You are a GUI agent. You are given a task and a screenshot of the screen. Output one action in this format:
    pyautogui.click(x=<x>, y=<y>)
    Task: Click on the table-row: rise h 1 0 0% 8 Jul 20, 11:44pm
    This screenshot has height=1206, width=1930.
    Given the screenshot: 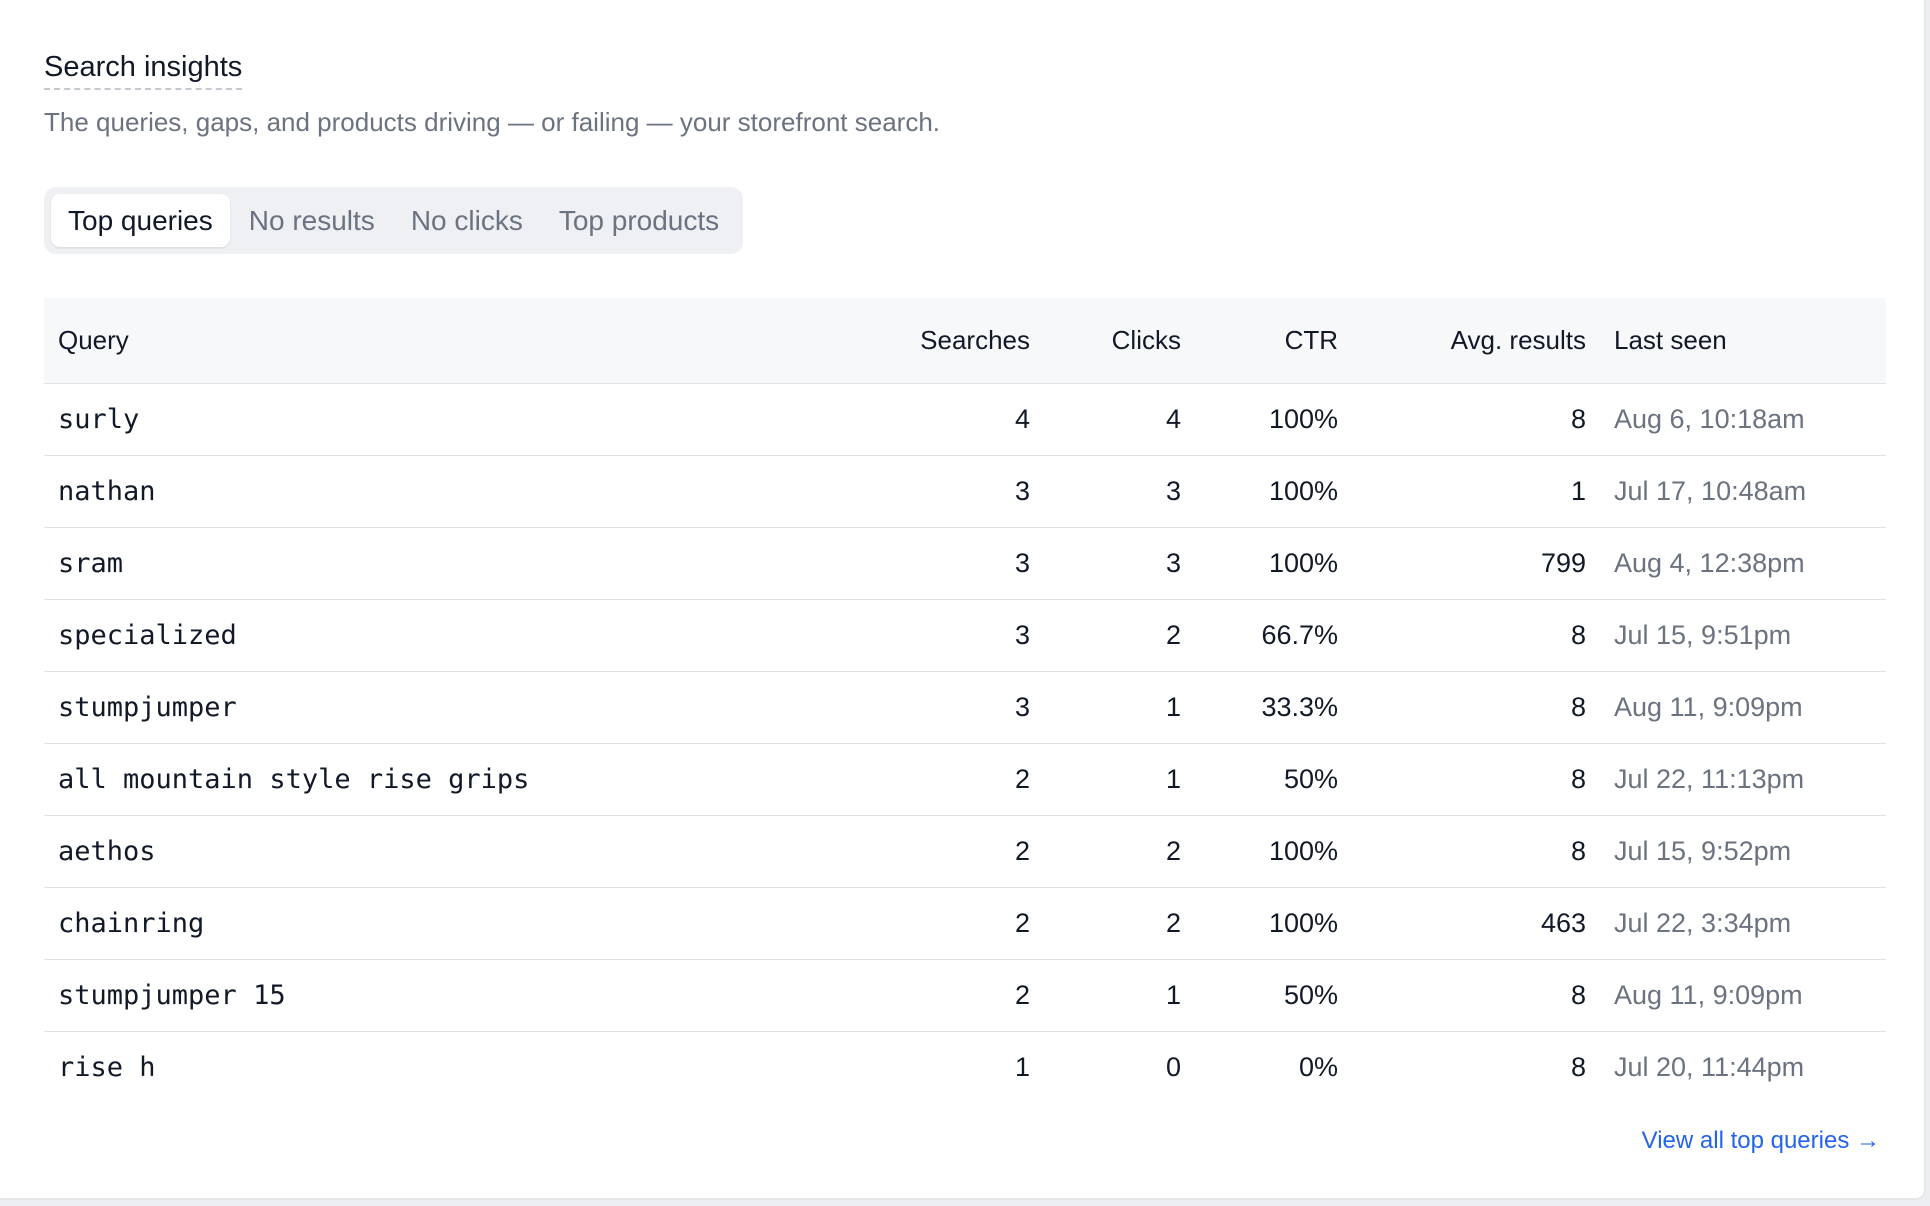 What is the action you would take?
    pyautogui.click(x=965, y=1067)
    